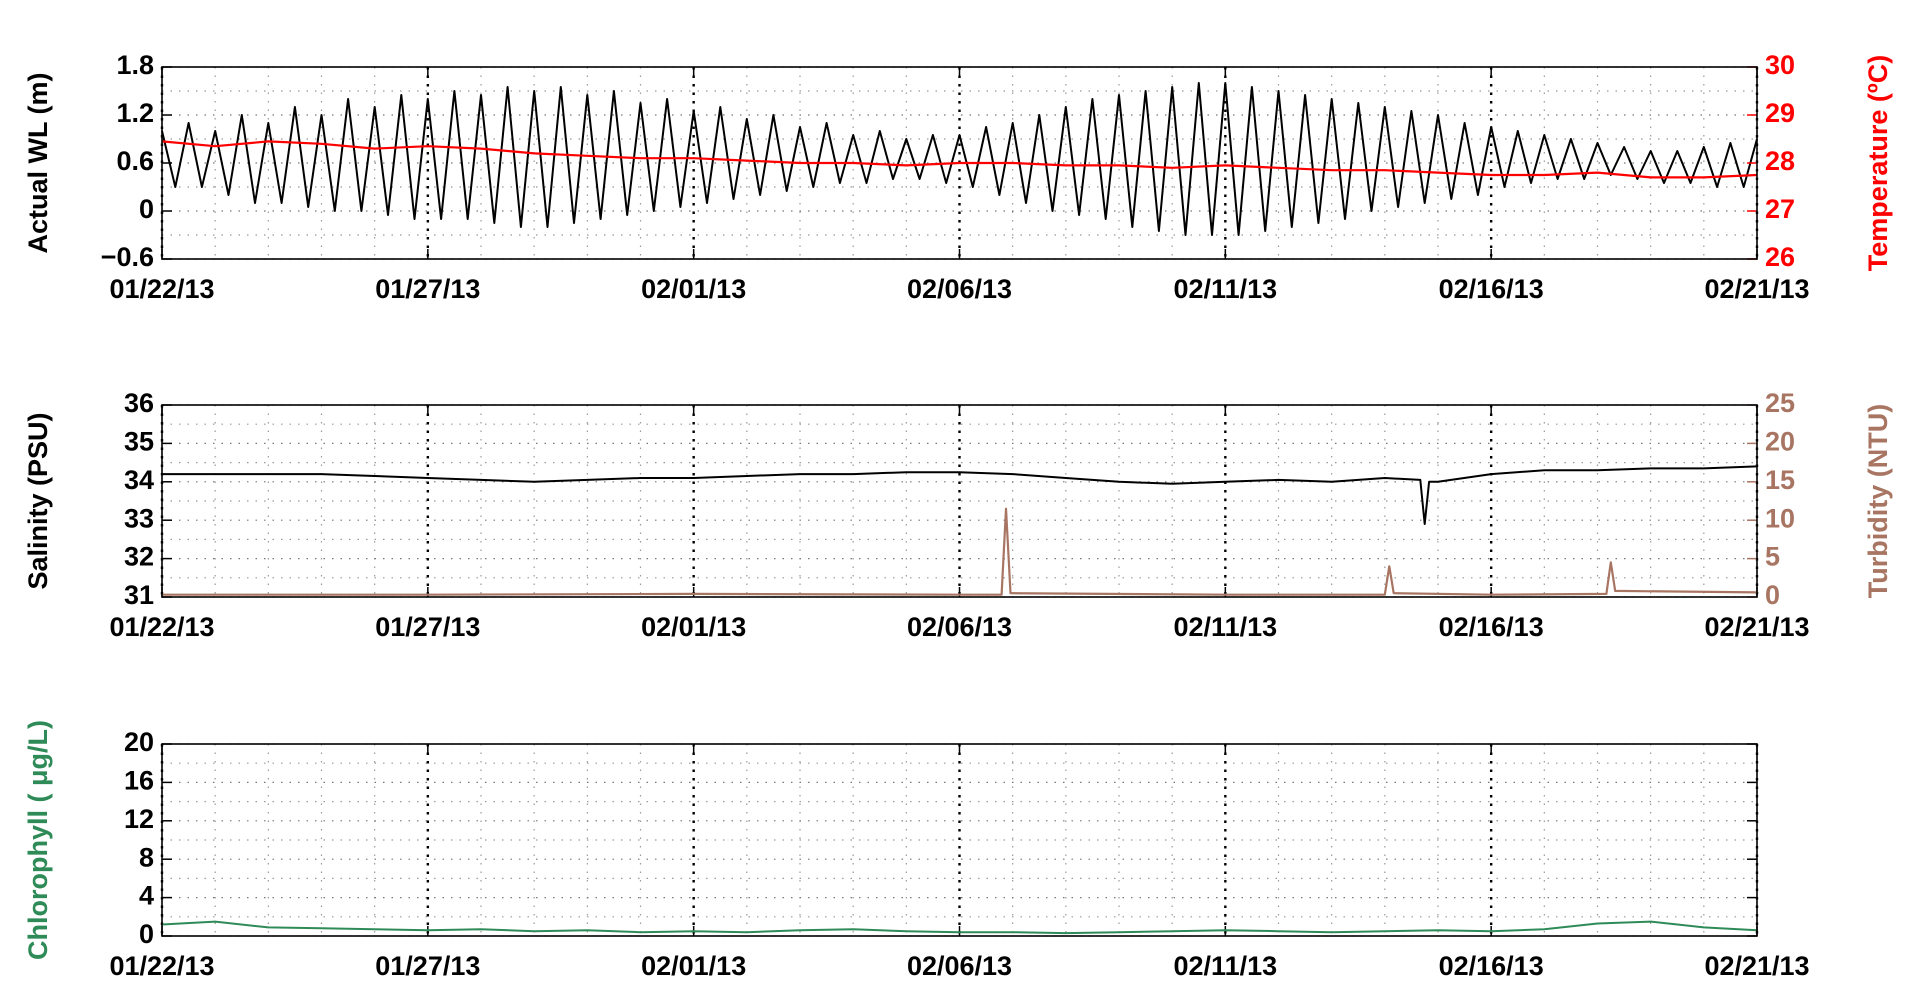 This screenshot has width=1907, height=999. I want to click on y2-axis-label: Temperature (ºC), so click(1878, 163).